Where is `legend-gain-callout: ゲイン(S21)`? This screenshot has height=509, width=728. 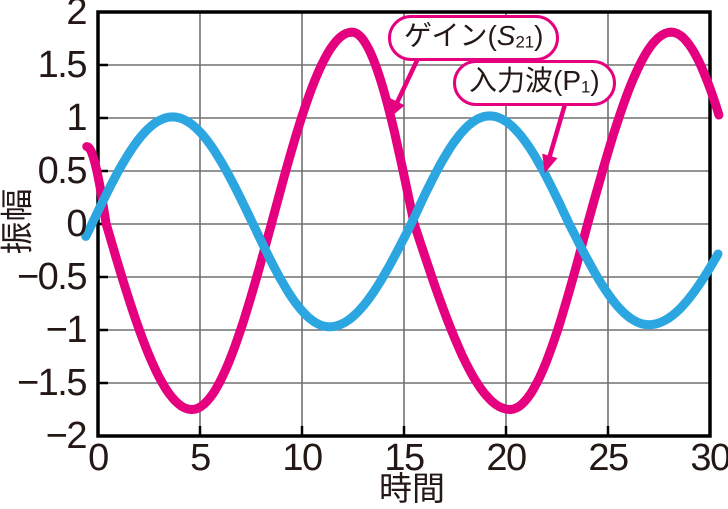 legend-gain-callout: ゲイン(S21) is located at coordinates (474, 38).